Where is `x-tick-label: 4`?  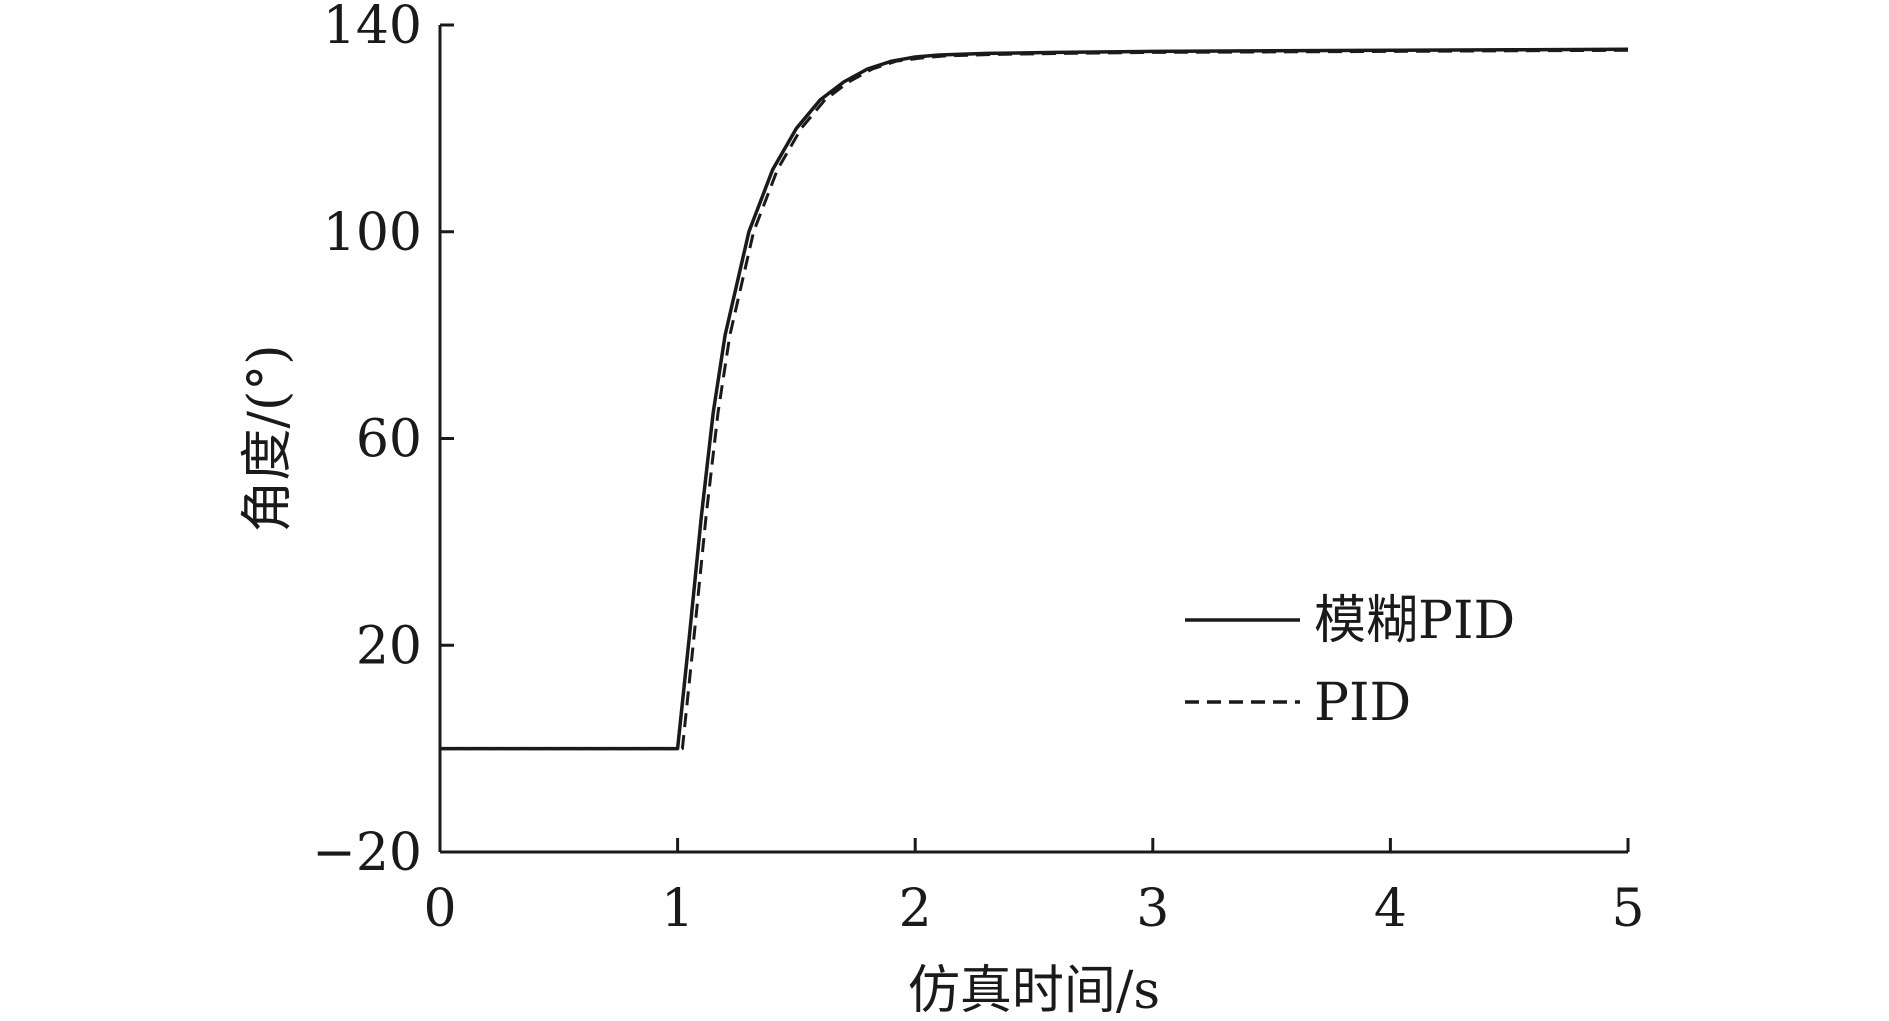 x-tick-label: 4 is located at coordinates (1390, 909).